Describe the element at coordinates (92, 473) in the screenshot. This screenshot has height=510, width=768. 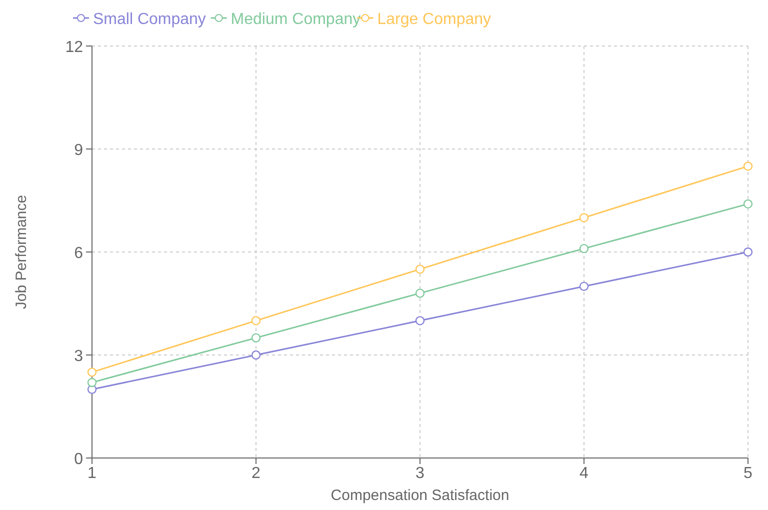
I see `x-tick-label: 1` at that location.